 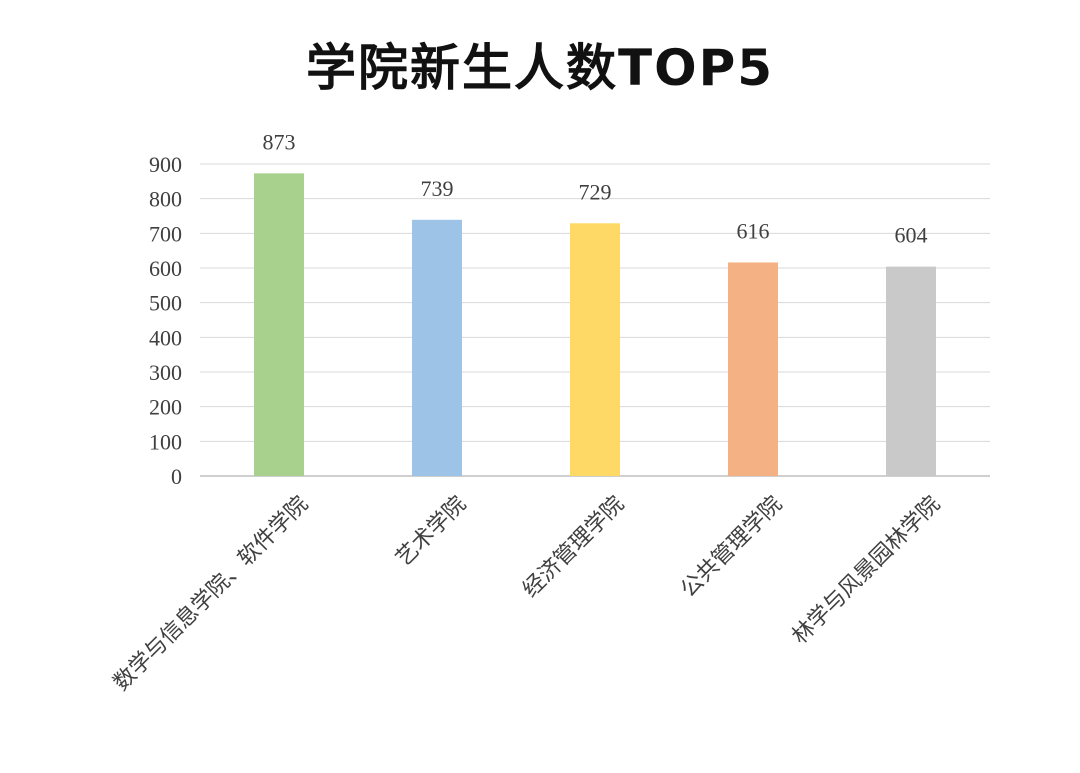 What do you see at coordinates (165, 320) in the screenshot?
I see `y-axis-ticks: 0 100 200 300 400 500 600 700 800 900` at bounding box center [165, 320].